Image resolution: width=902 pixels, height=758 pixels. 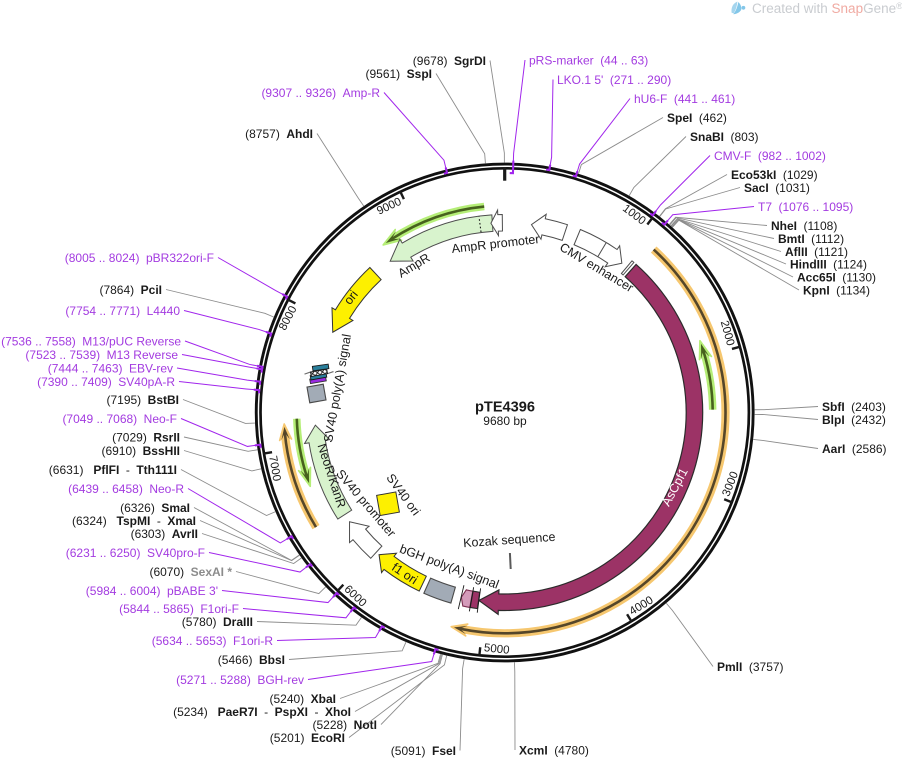 I want to click on svg-text:(6070)SexAI *: (6070) SexAI *, so click(x=190, y=572).